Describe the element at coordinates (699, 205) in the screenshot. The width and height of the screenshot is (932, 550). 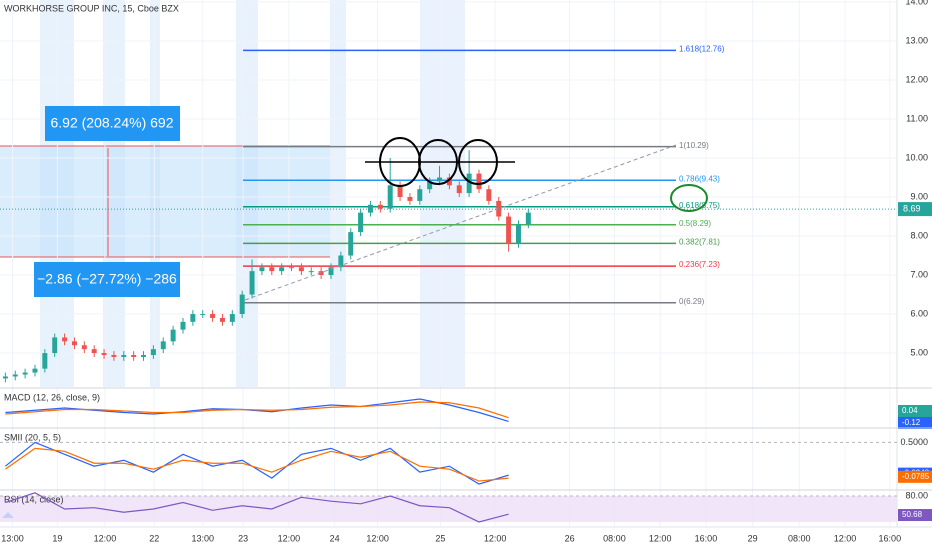
I see `fib-label: 0.618(8.75)` at that location.